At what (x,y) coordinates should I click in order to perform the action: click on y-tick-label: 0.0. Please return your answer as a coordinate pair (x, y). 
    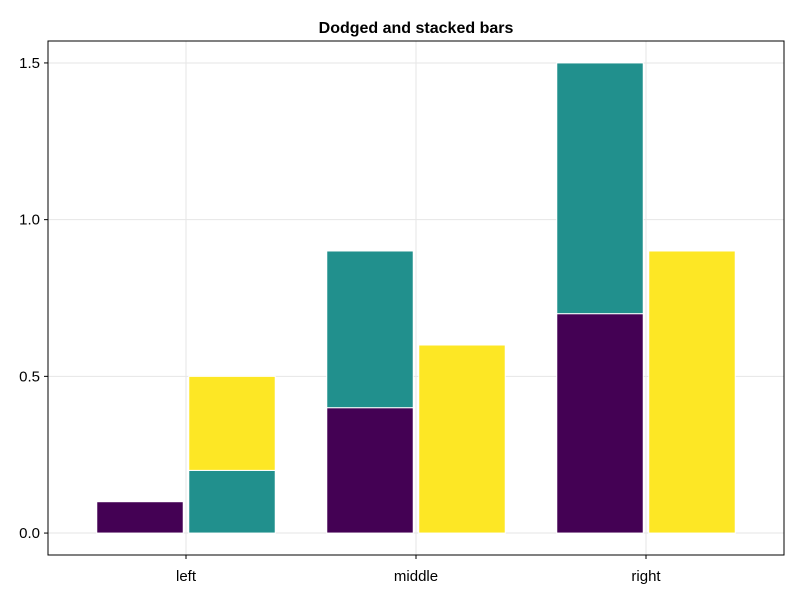
    Looking at the image, I should click on (29, 533).